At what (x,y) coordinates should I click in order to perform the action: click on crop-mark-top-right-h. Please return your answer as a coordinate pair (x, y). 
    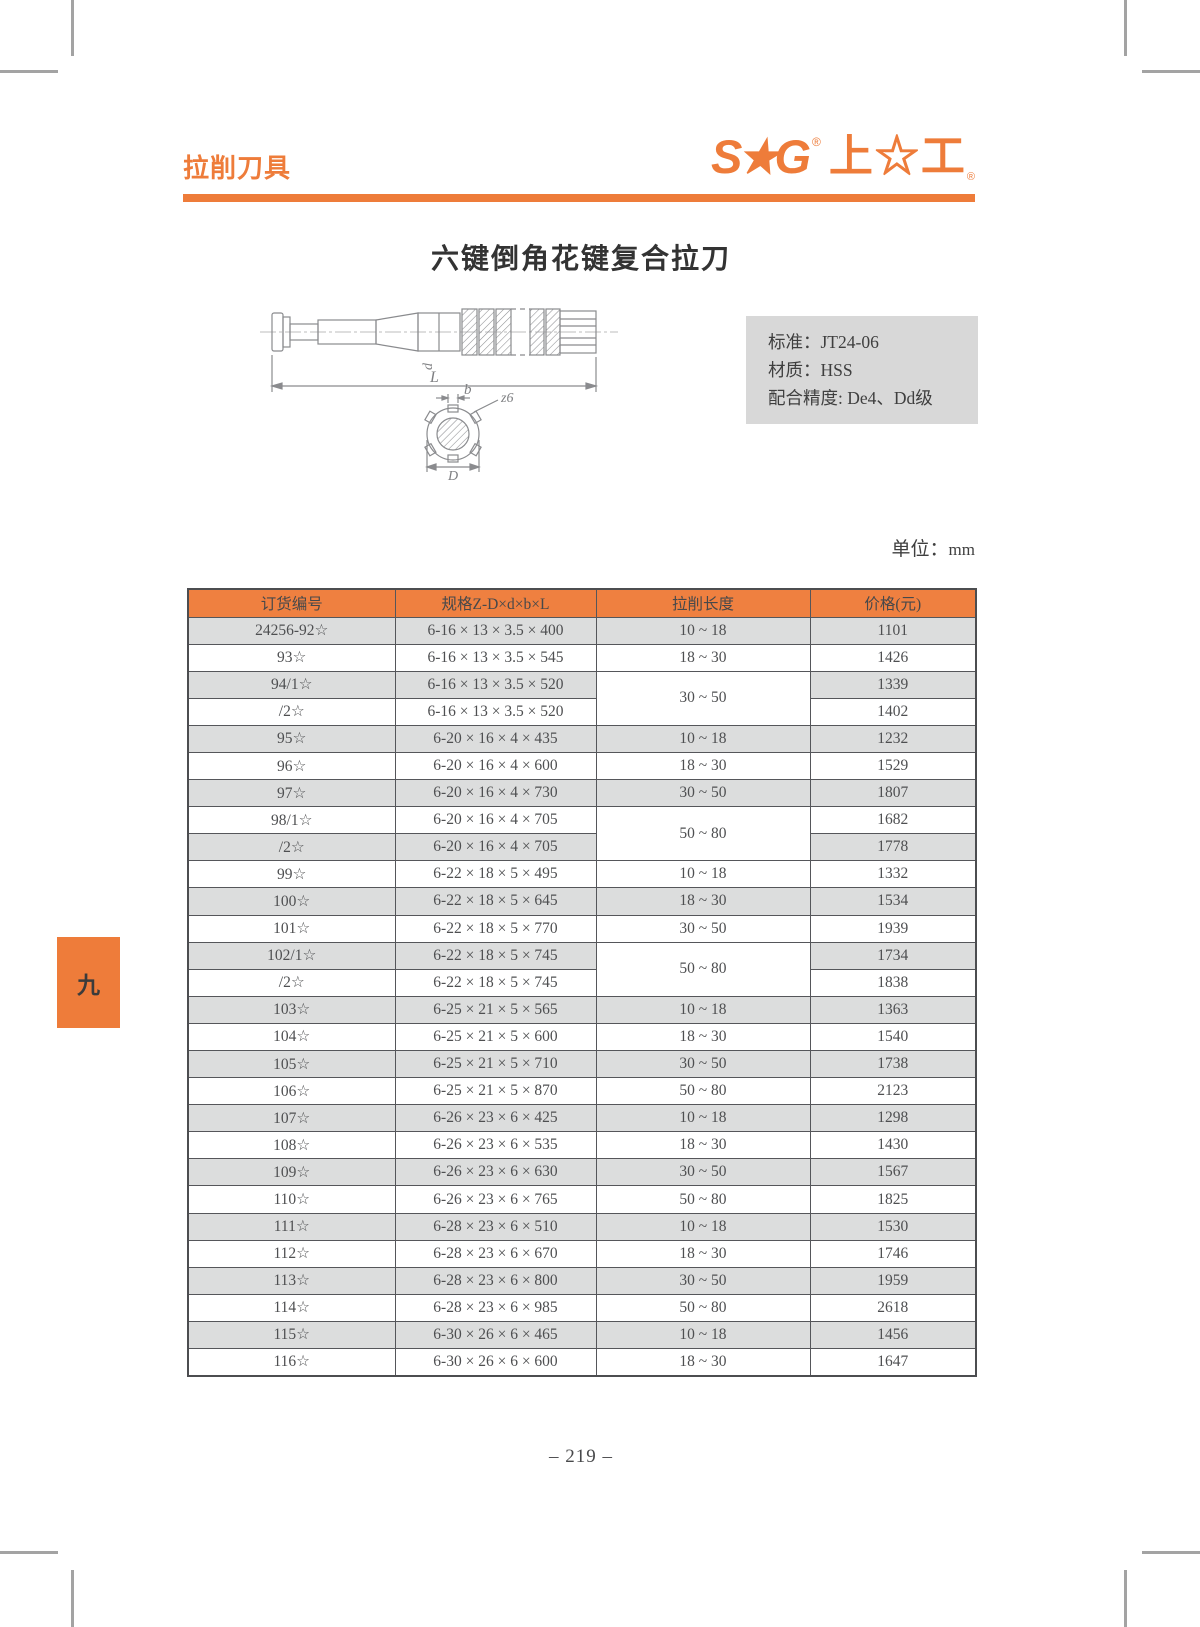
    Looking at the image, I should click on (1171, 71).